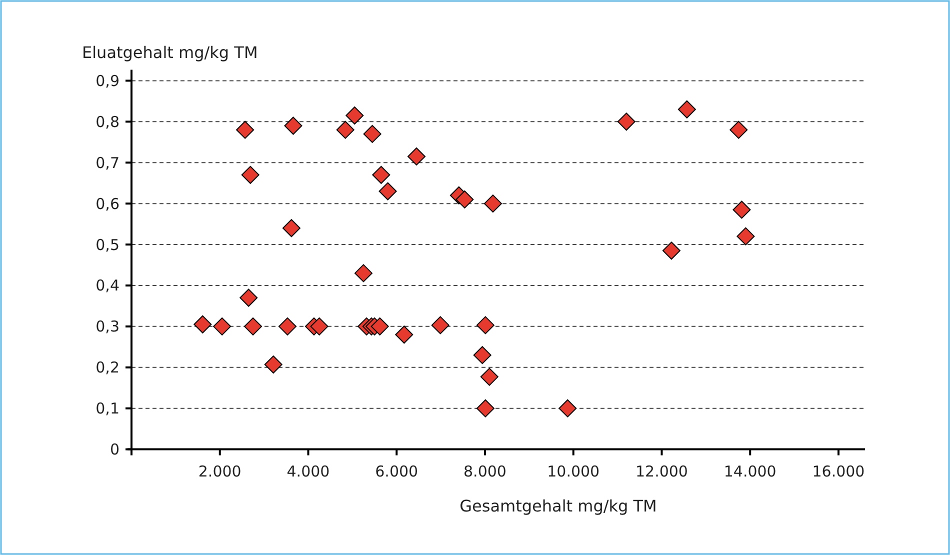 The width and height of the screenshot is (950, 555). What do you see at coordinates (170, 52) in the screenshot?
I see `y-axis-title: Eluatgehalt mg/kg TM` at bounding box center [170, 52].